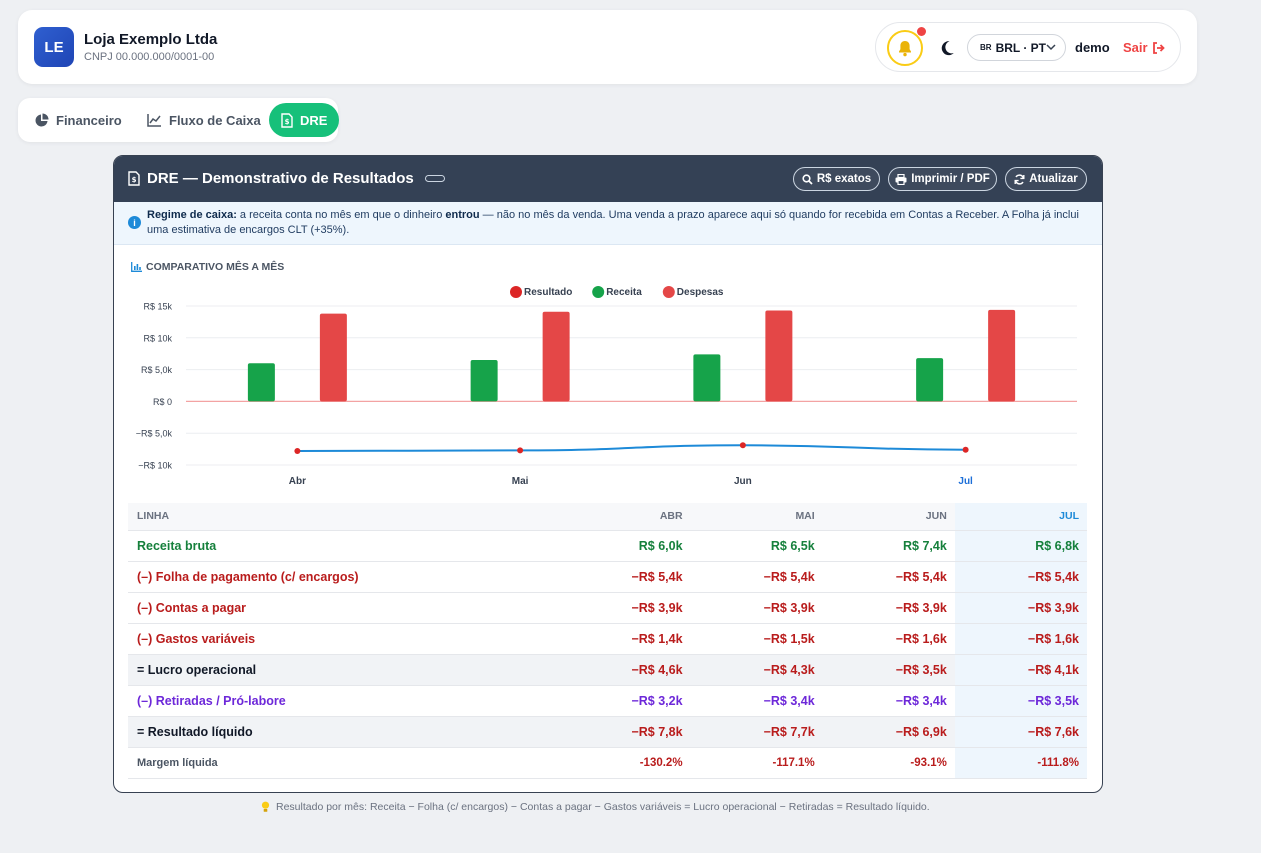 The height and width of the screenshot is (853, 1261). I want to click on print-pdf-button: Imprimir / PDF, so click(942, 179).